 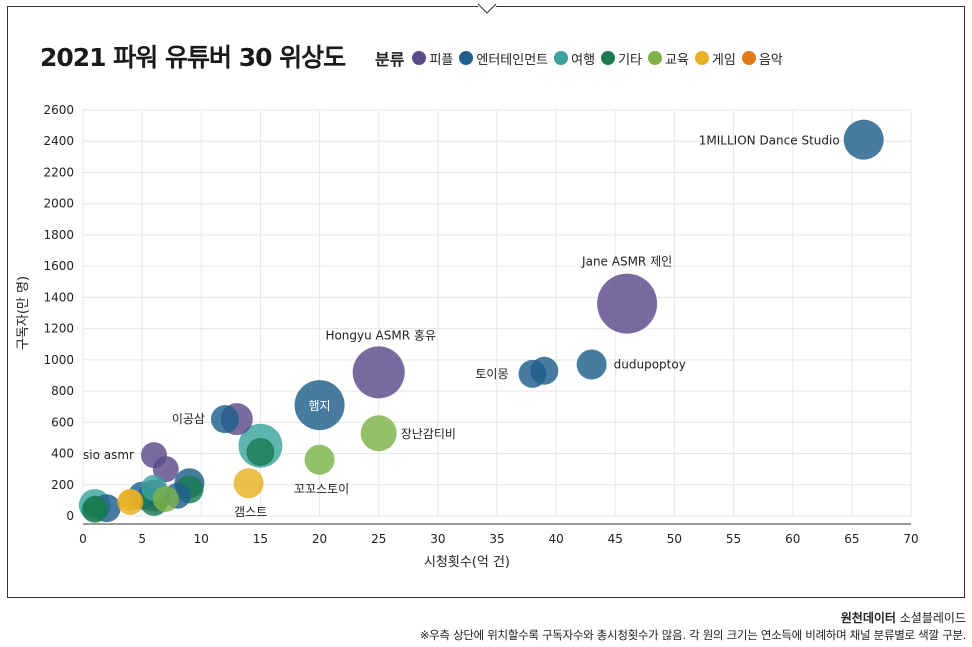 I want to click on bubble-label: 1MILLION Dance Studio, so click(x=769, y=141).